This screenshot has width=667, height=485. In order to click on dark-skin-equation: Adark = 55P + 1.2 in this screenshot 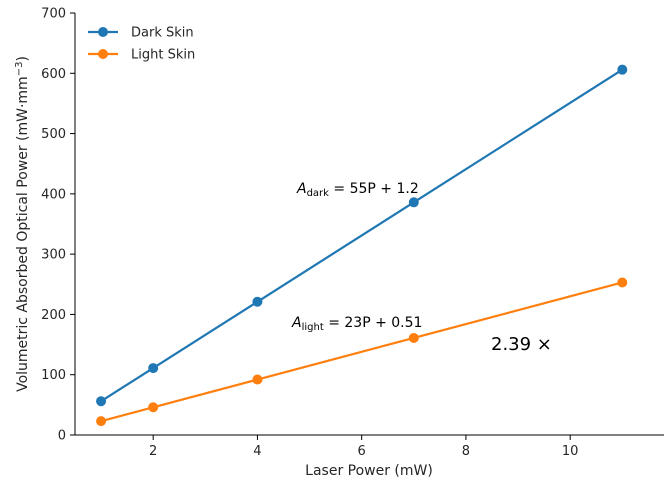, I will do `click(357, 190)`.